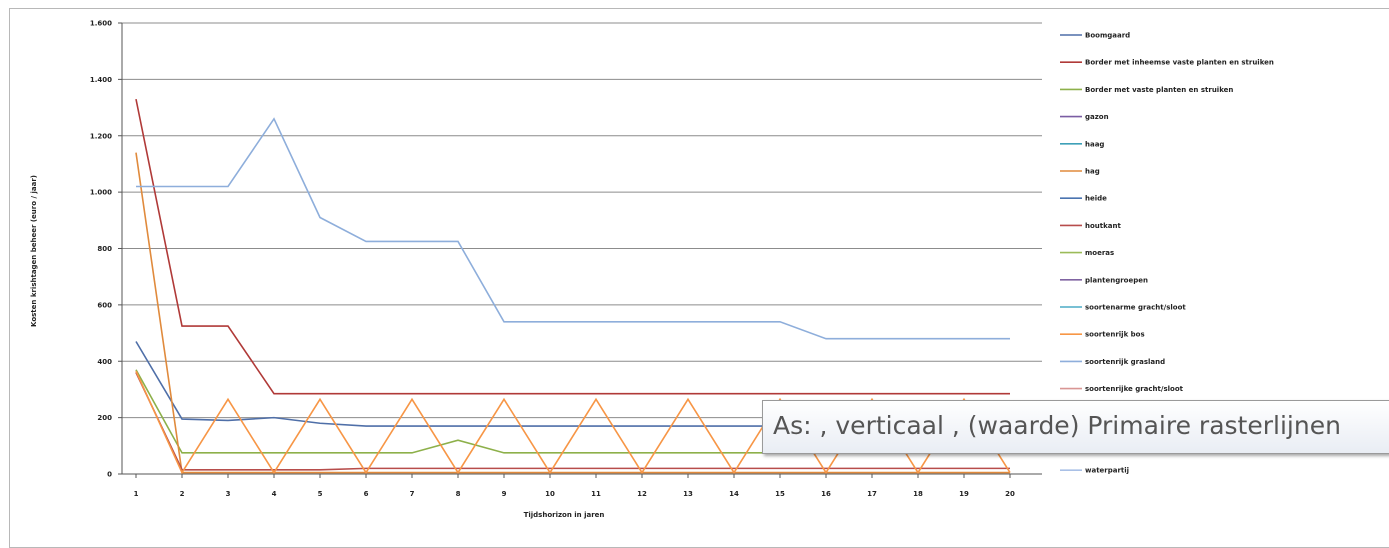  Describe the element at coordinates (104, 249) in the screenshot. I see `y-tick-label: 800` at that location.